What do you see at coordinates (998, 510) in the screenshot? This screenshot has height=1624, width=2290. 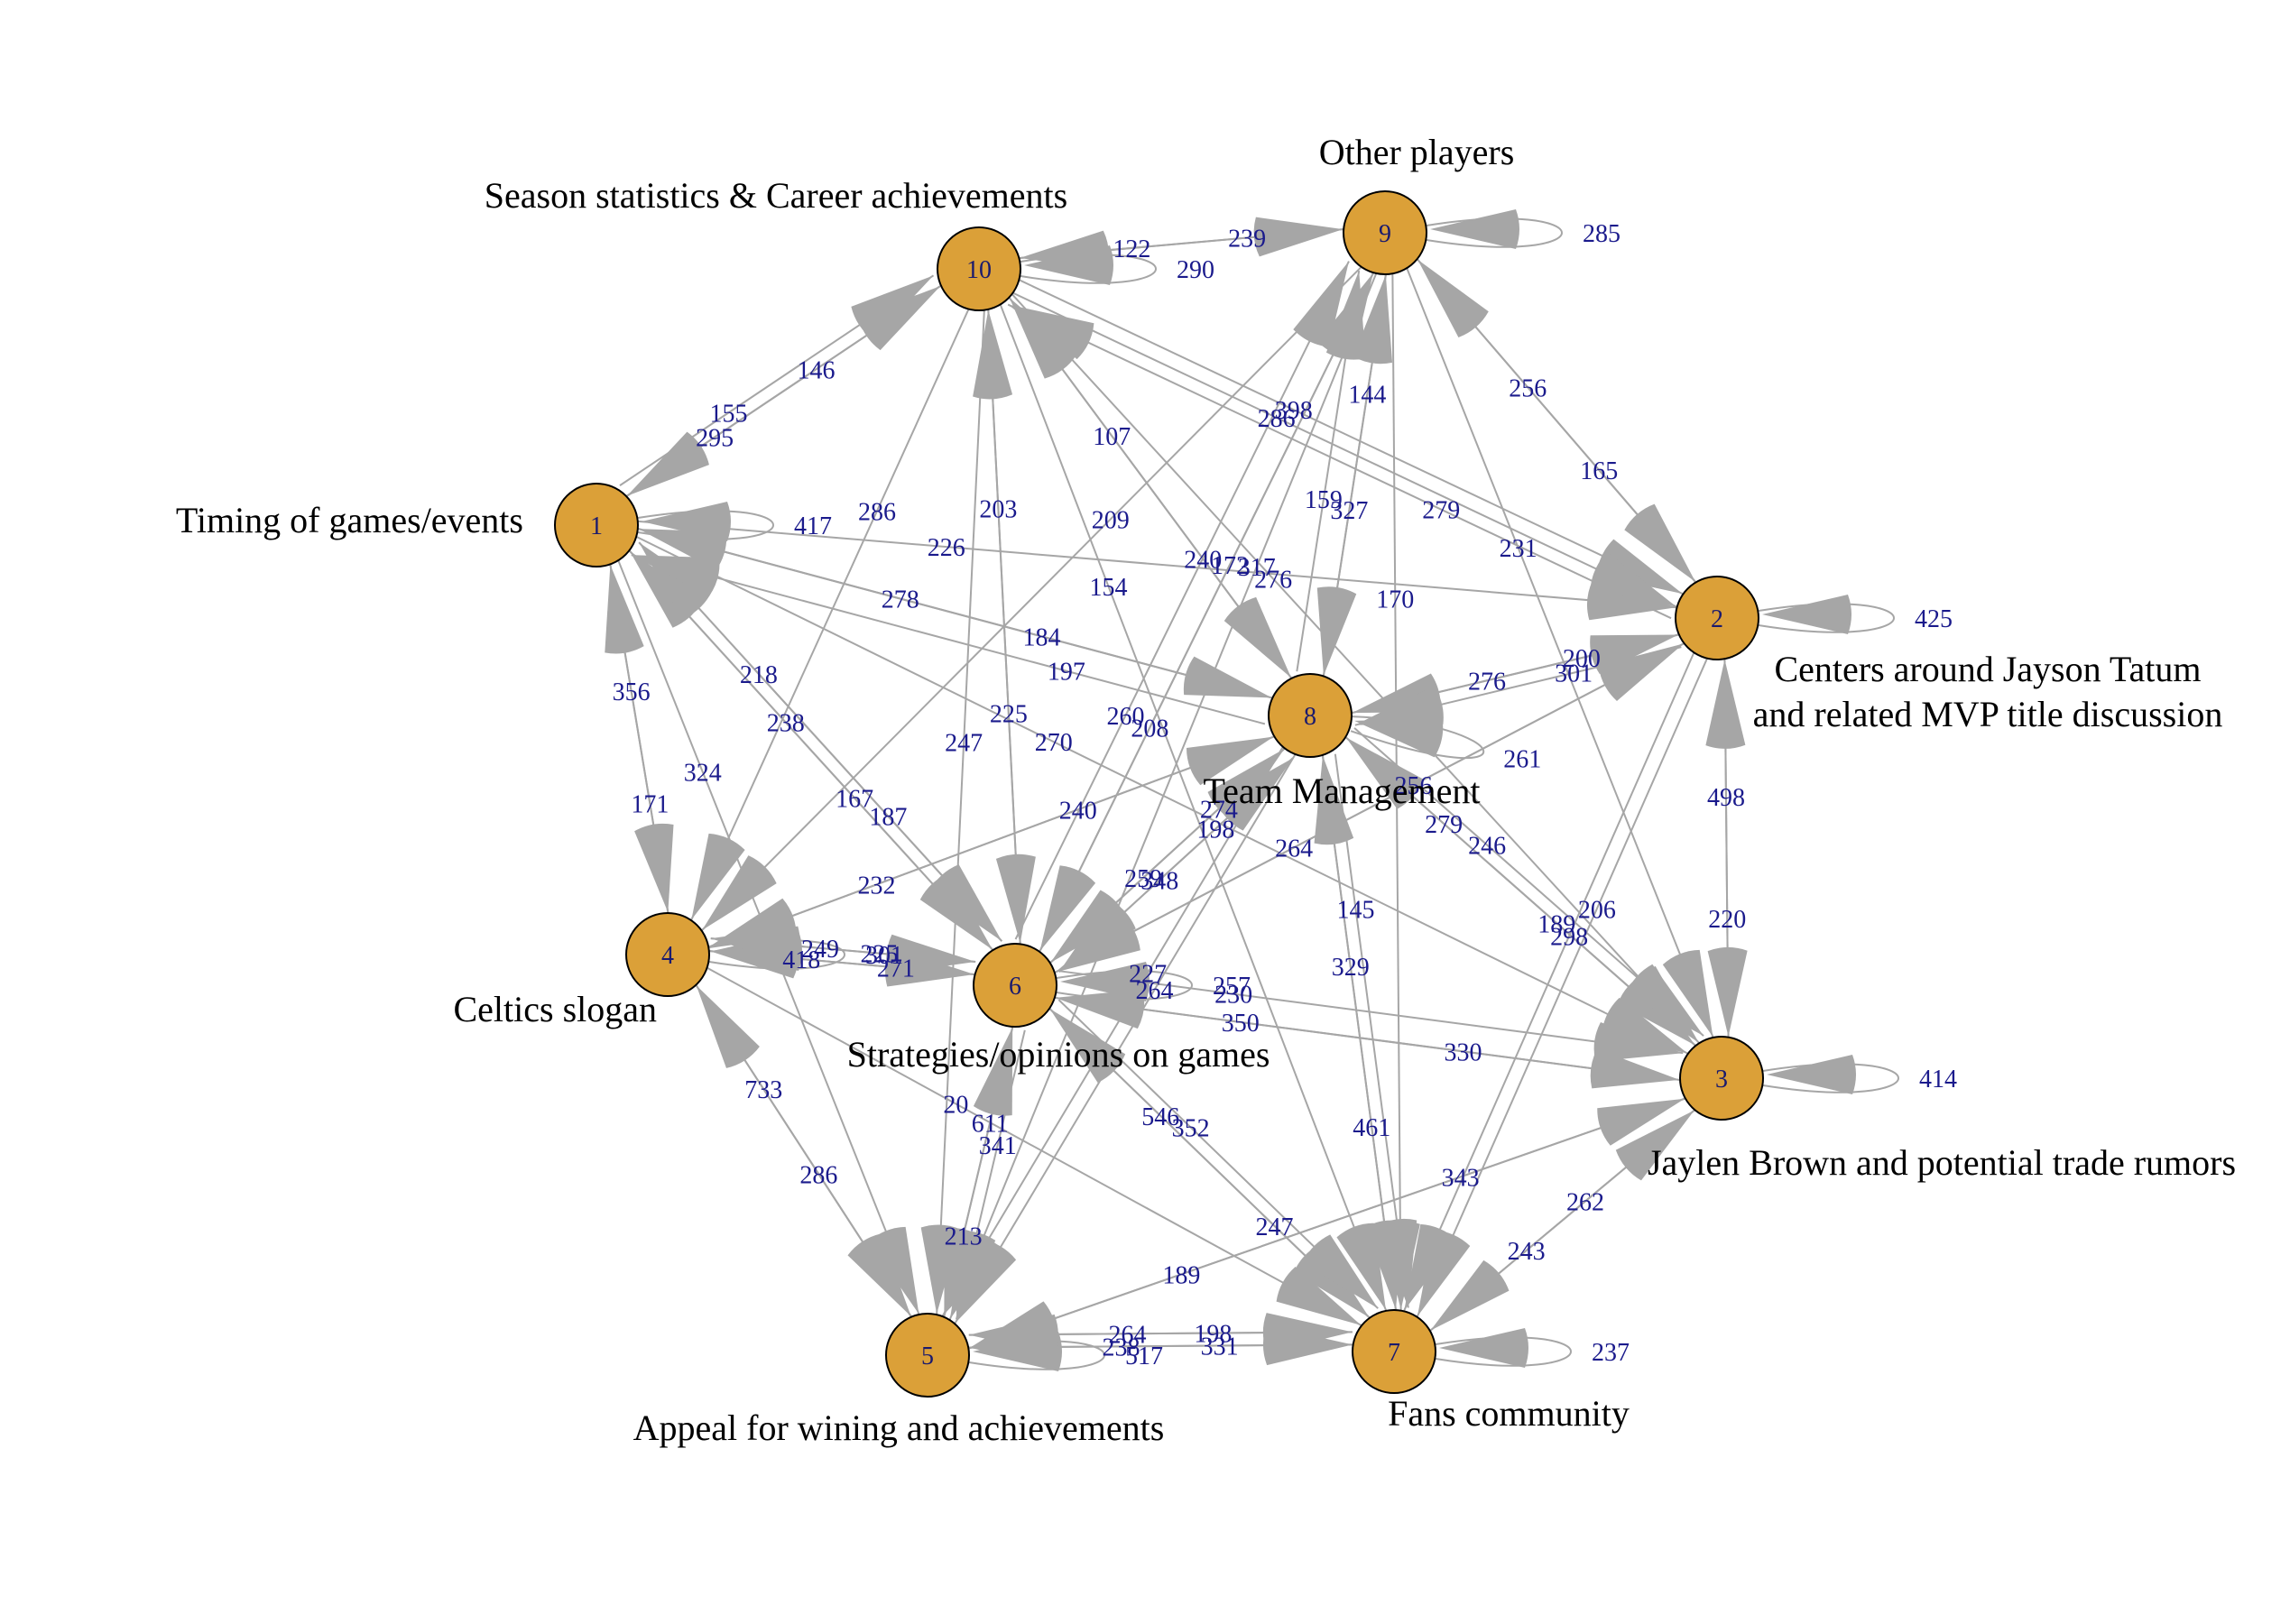 I see `edge-weight-label: 203` at bounding box center [998, 510].